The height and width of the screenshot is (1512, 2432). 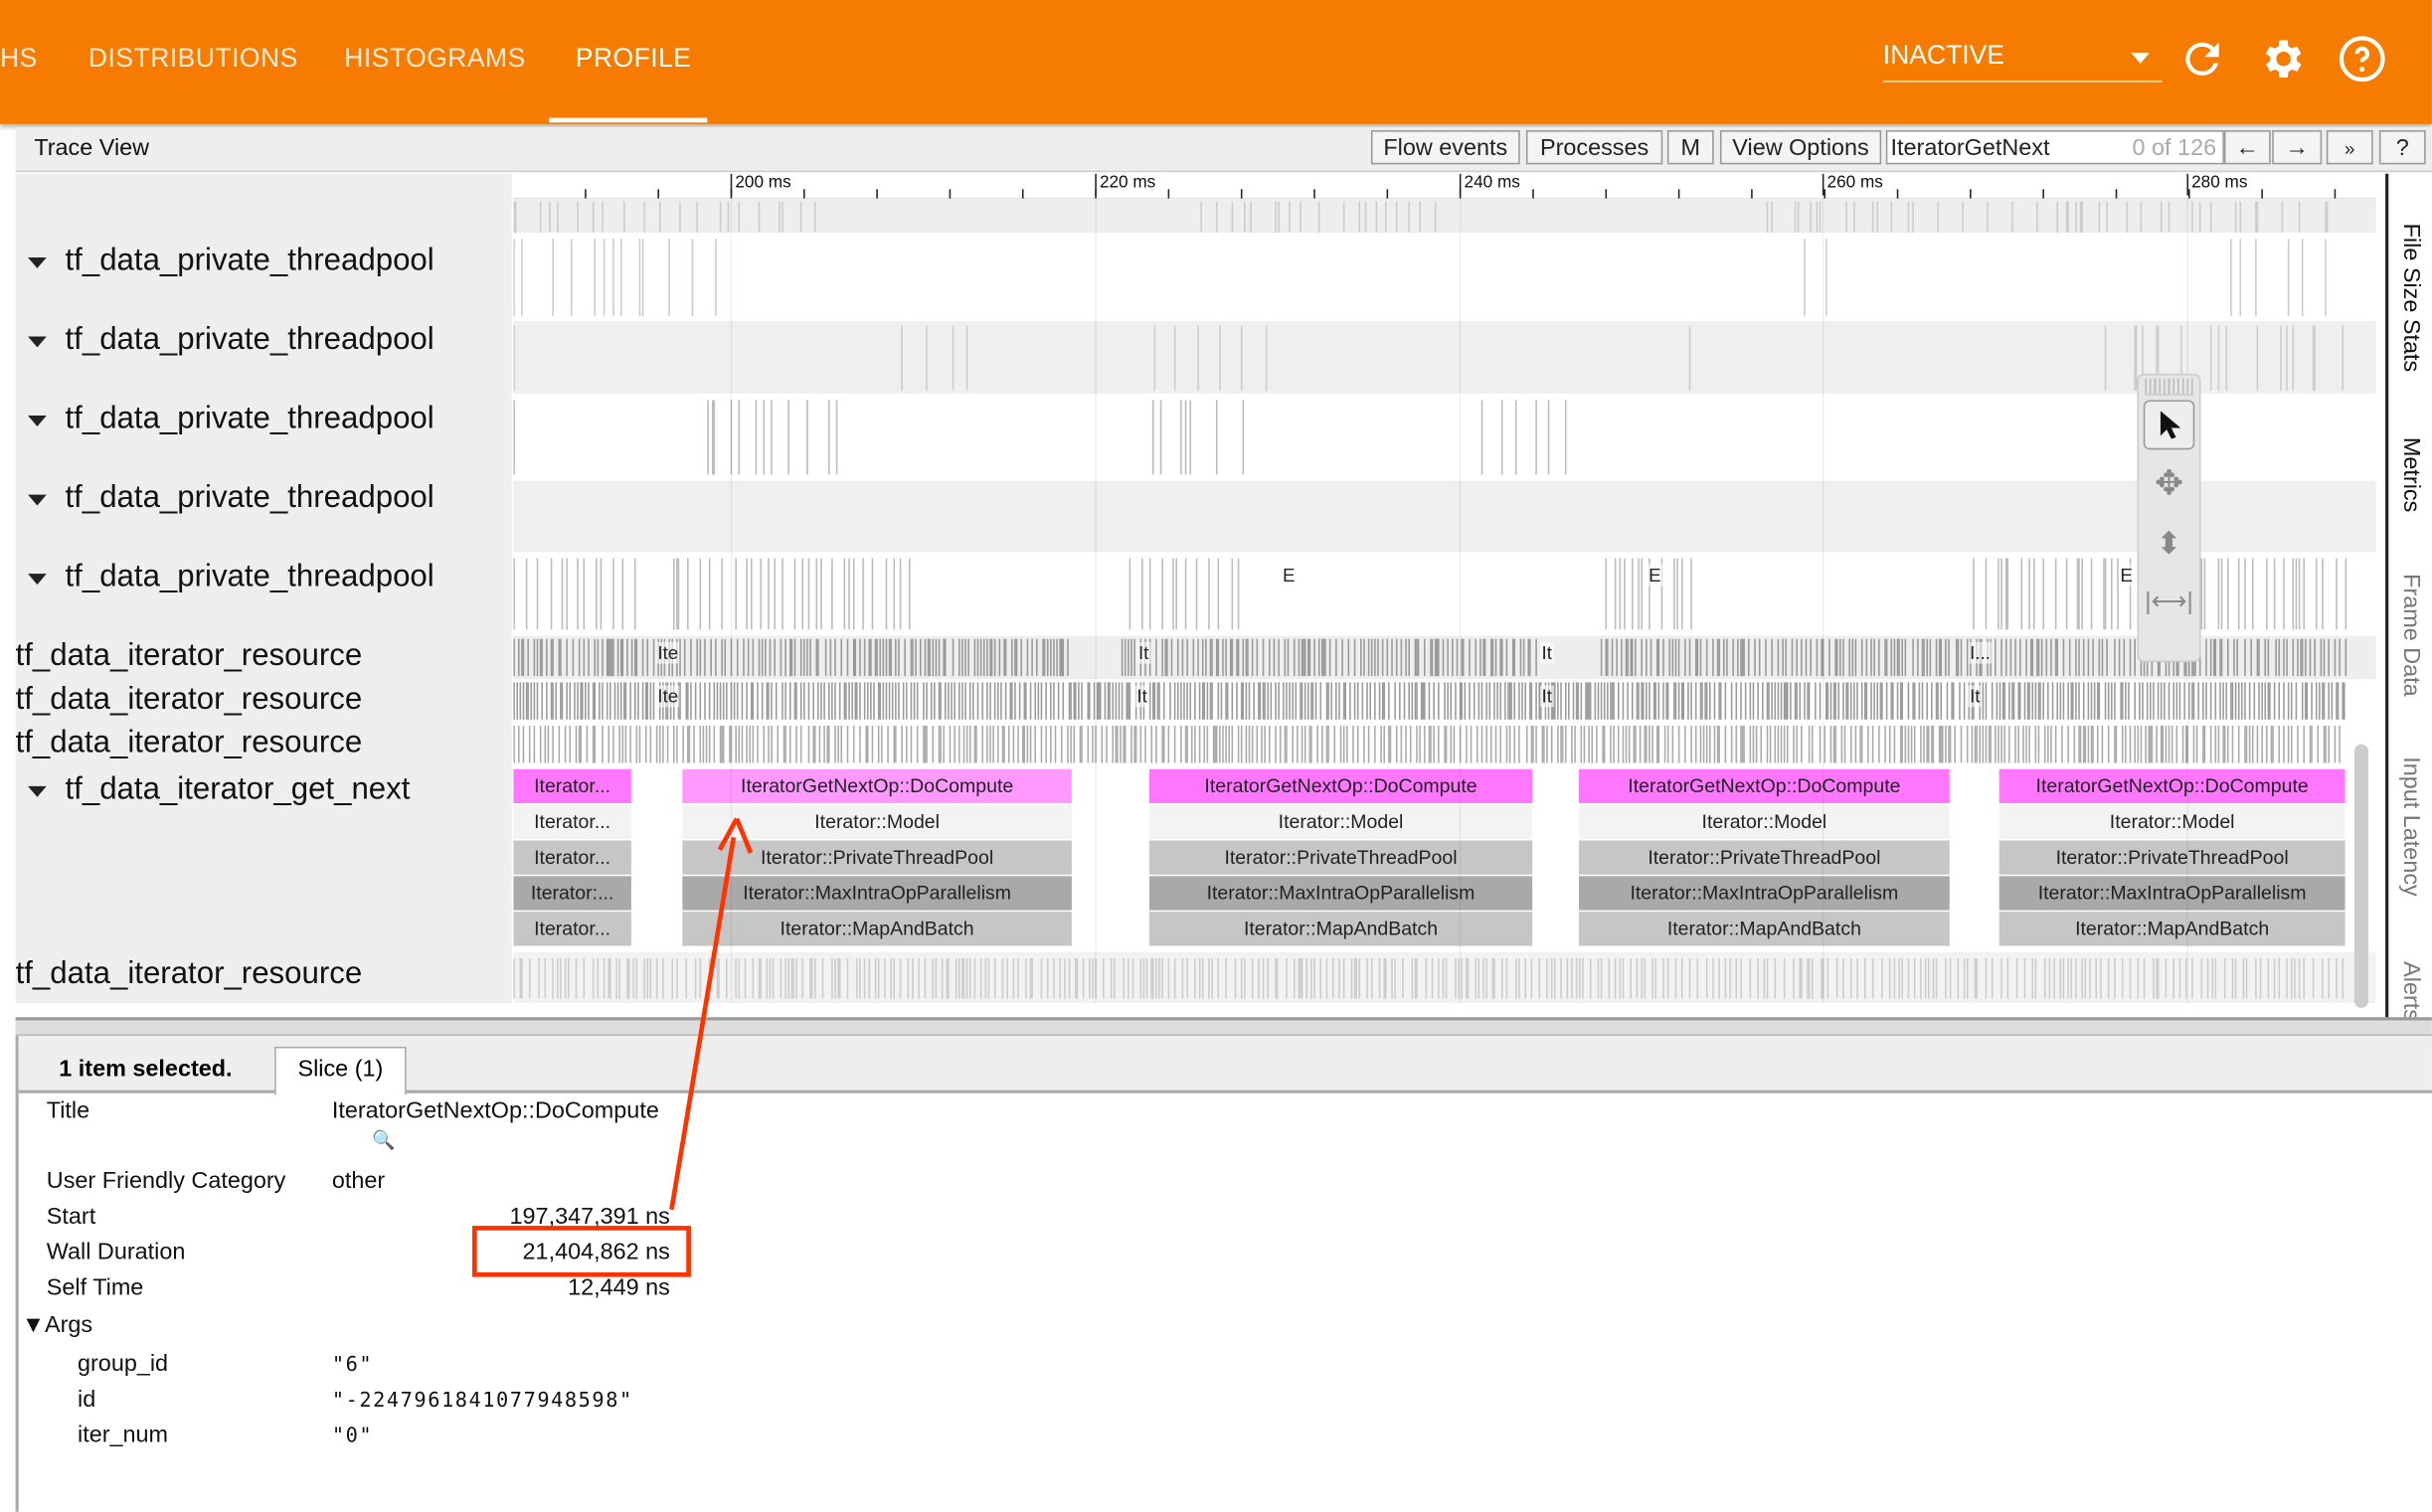 What do you see at coordinates (435, 58) in the screenshot?
I see `tab-histograms: HISTOGRAMS` at bounding box center [435, 58].